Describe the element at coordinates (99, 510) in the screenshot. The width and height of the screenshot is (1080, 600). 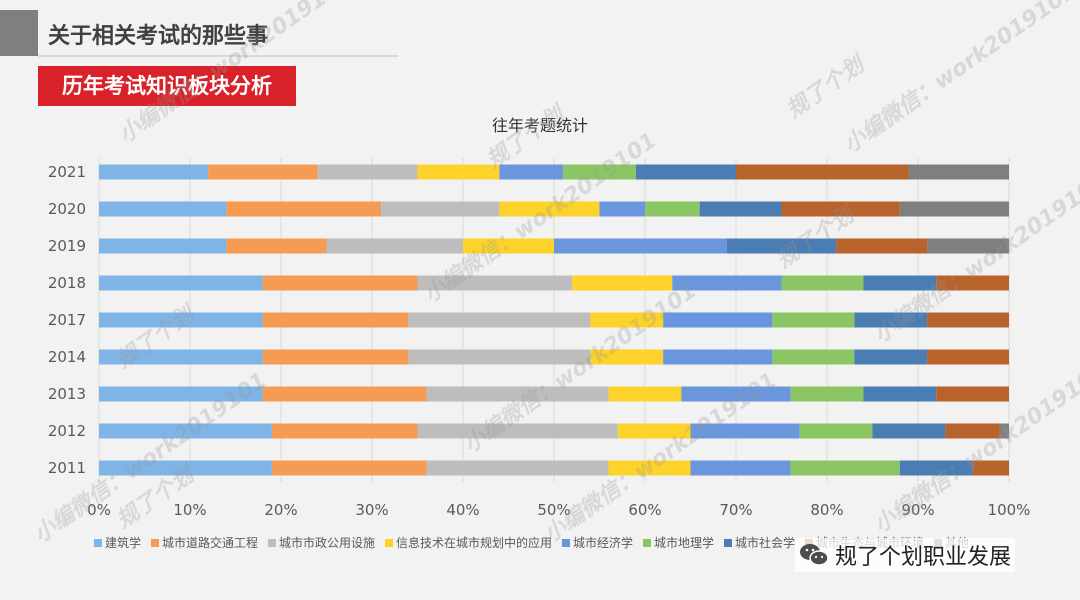
I see `x-tick-label: 0%` at that location.